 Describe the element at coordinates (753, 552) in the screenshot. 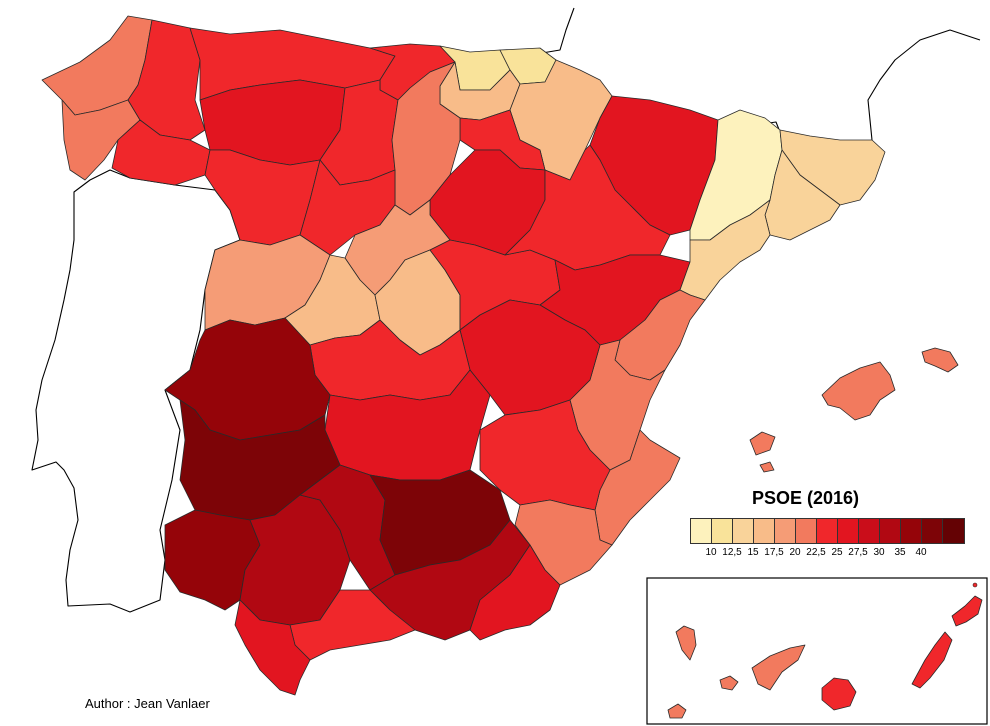

I see `legend-tick-label: 15` at that location.